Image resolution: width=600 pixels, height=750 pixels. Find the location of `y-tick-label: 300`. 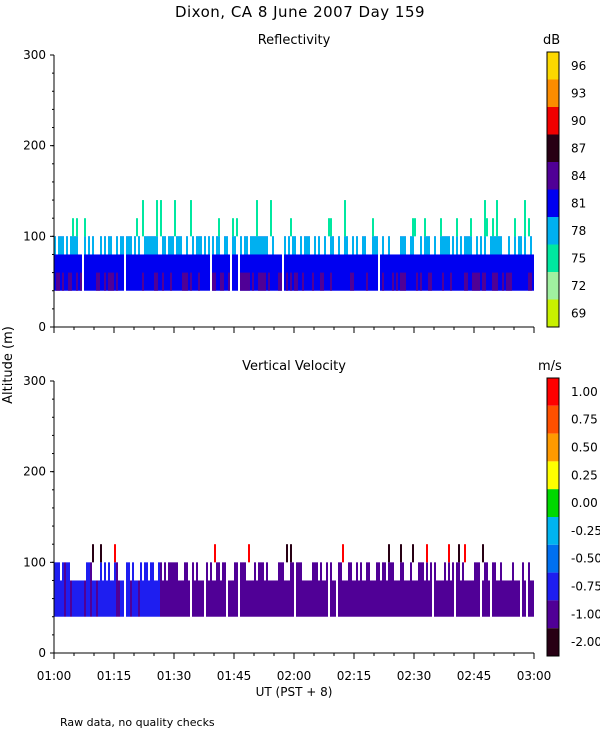

y-tick-label: 300 is located at coordinates (34, 55).